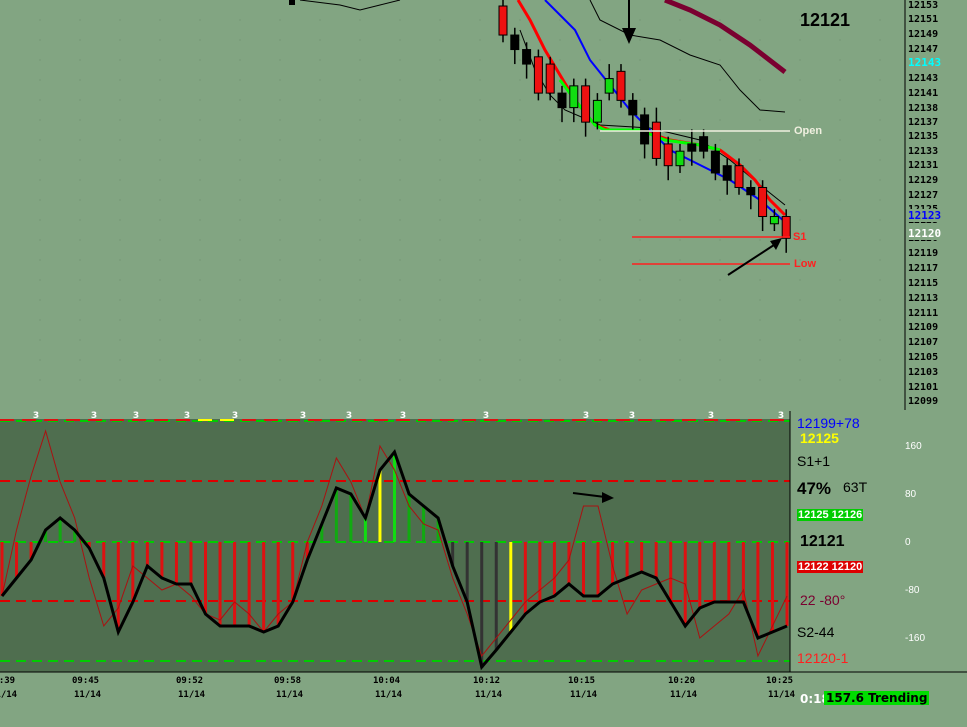 This screenshot has height=727, width=967. What do you see at coordinates (923, 253) in the screenshot?
I see `price-tick-label: 12119` at bounding box center [923, 253].